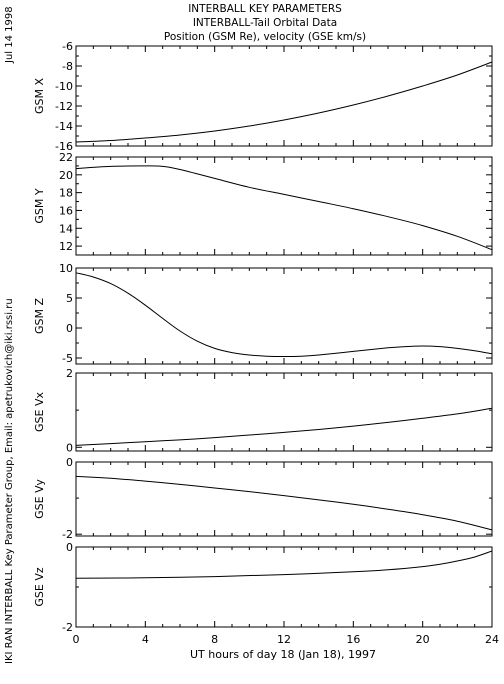 This screenshot has height=684, width=504. Describe the element at coordinates (66, 246) in the screenshot. I see `y-tick-label: 12` at that location.